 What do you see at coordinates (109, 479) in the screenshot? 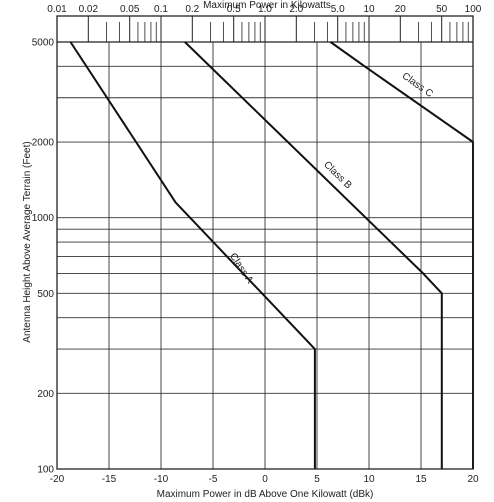
I see `x-tick-label: -15` at bounding box center [109, 479].